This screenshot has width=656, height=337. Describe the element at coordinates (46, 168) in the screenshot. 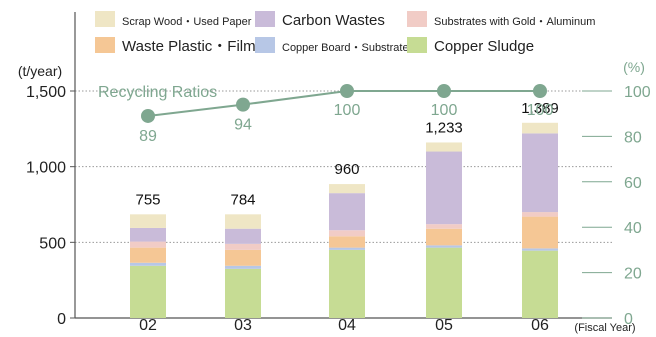

I see `y-tick-label-left: 1,000` at that location.